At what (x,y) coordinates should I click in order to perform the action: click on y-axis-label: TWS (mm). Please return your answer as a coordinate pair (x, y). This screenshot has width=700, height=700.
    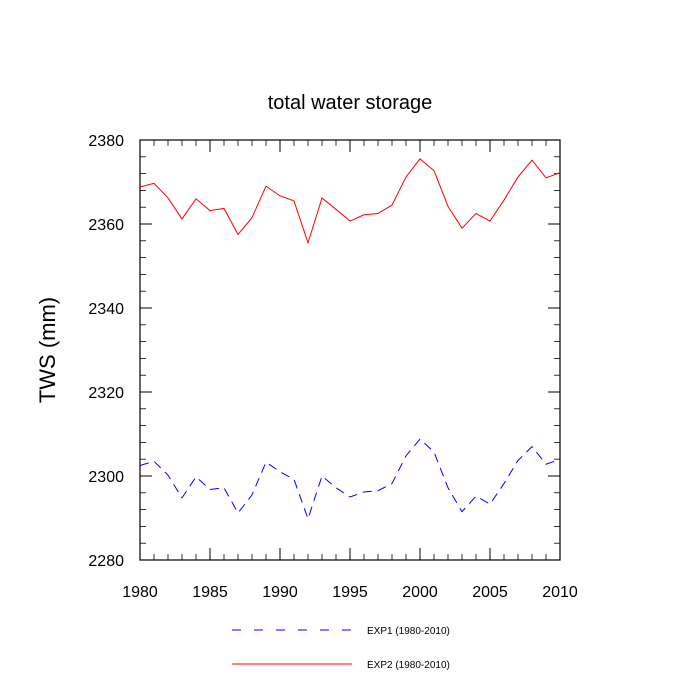
    Looking at the image, I should click on (47, 350).